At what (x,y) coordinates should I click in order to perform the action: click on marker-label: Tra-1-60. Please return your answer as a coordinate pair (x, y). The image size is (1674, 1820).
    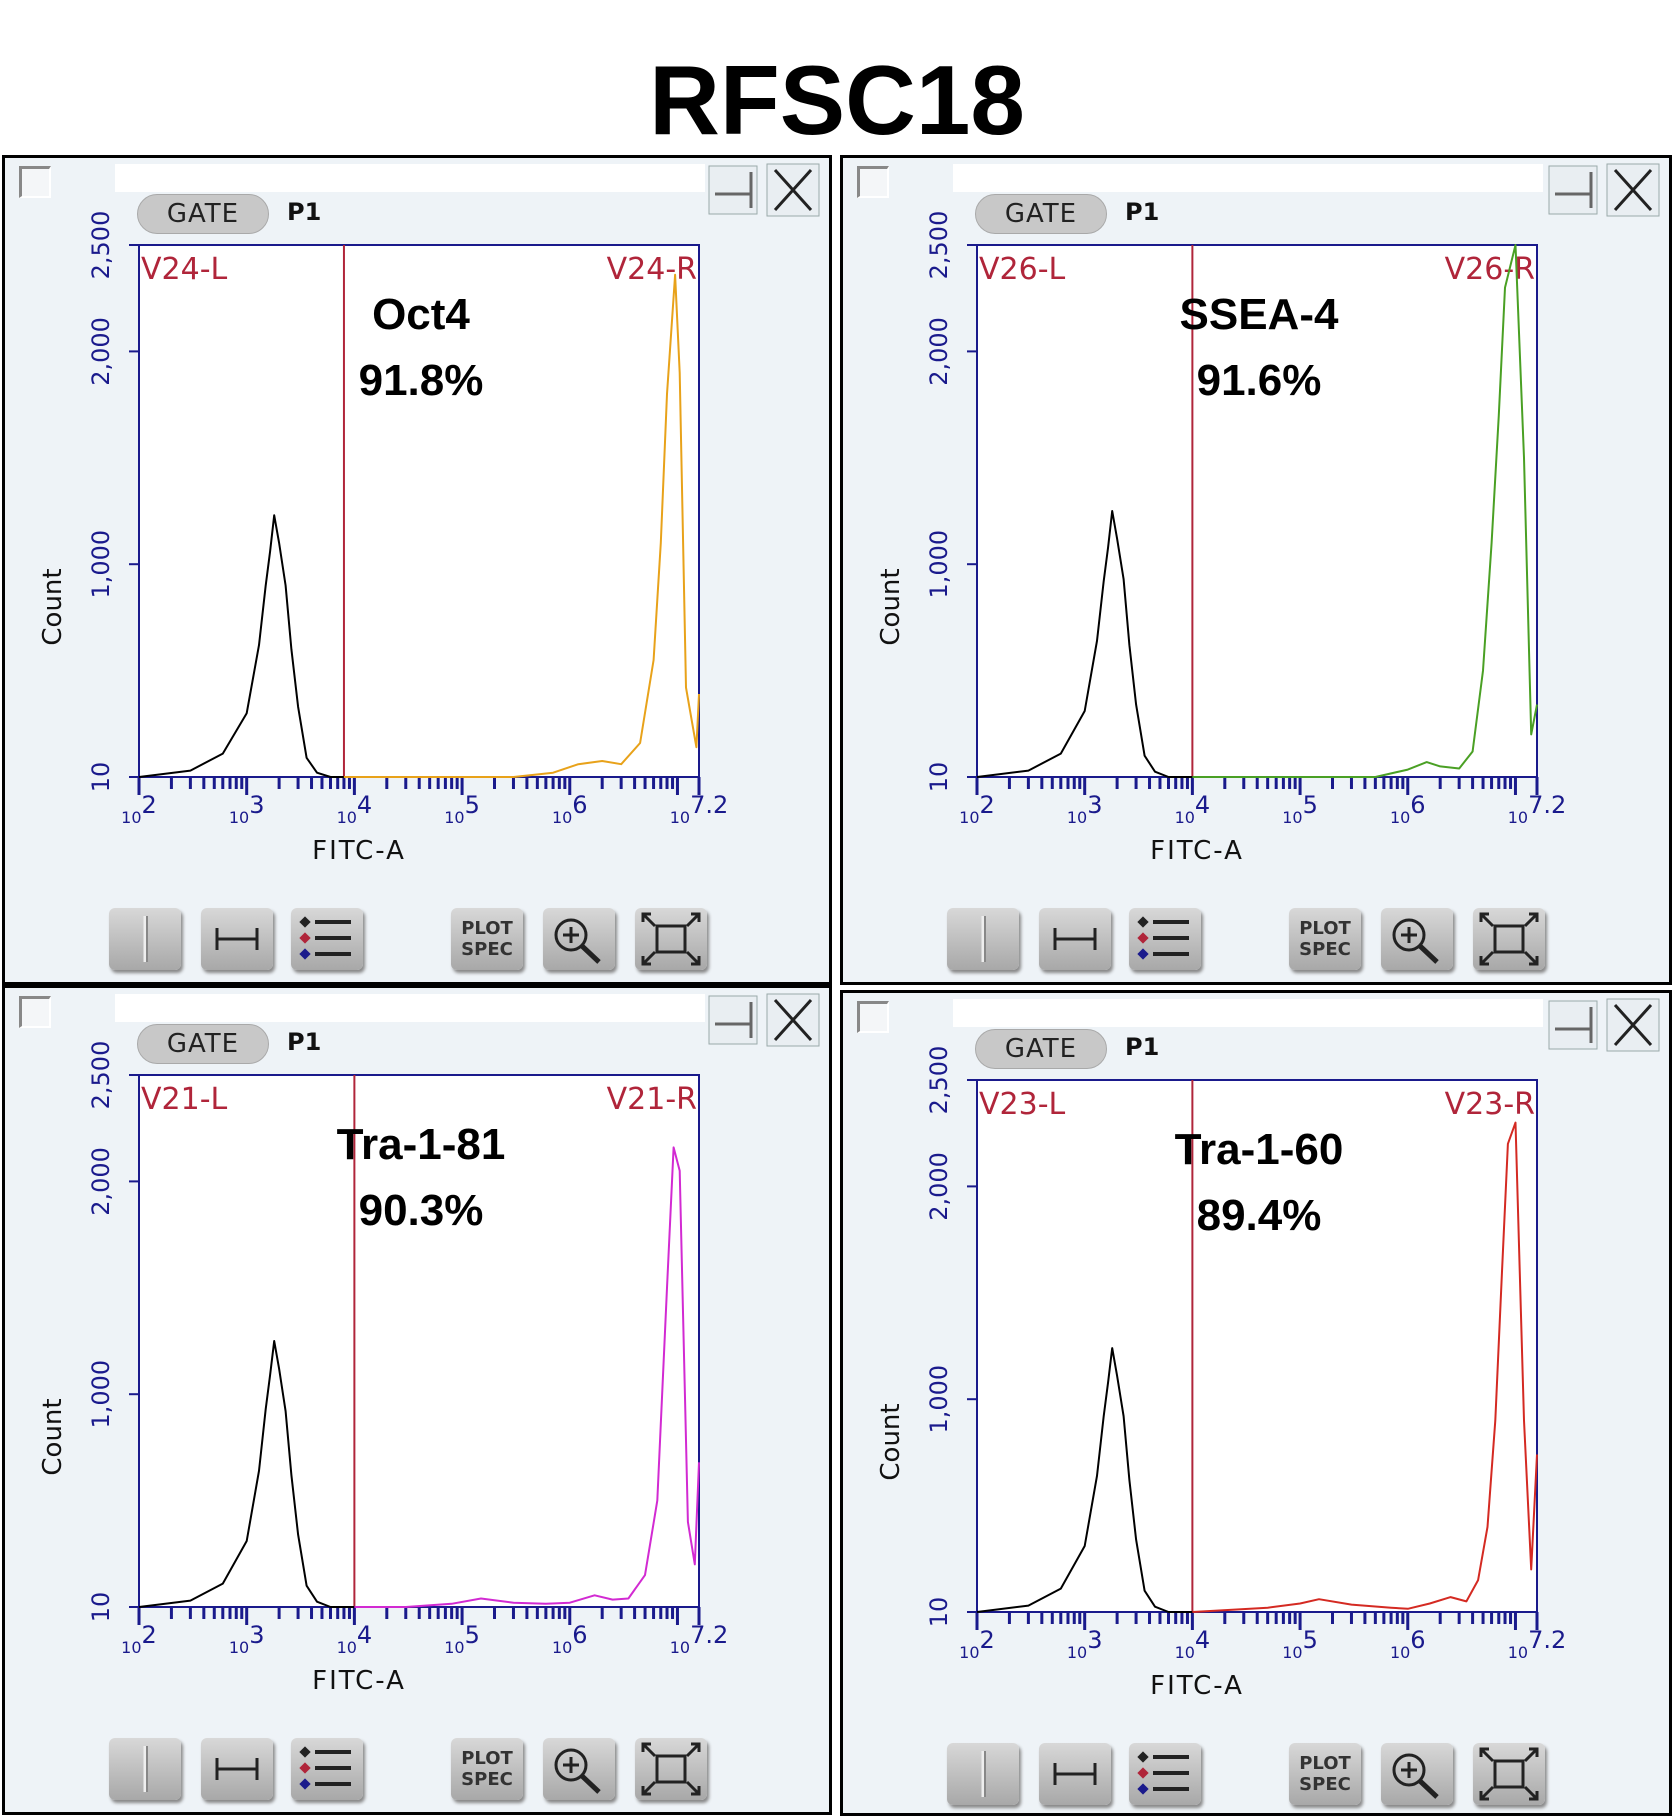
    Looking at the image, I should click on (1259, 1149).